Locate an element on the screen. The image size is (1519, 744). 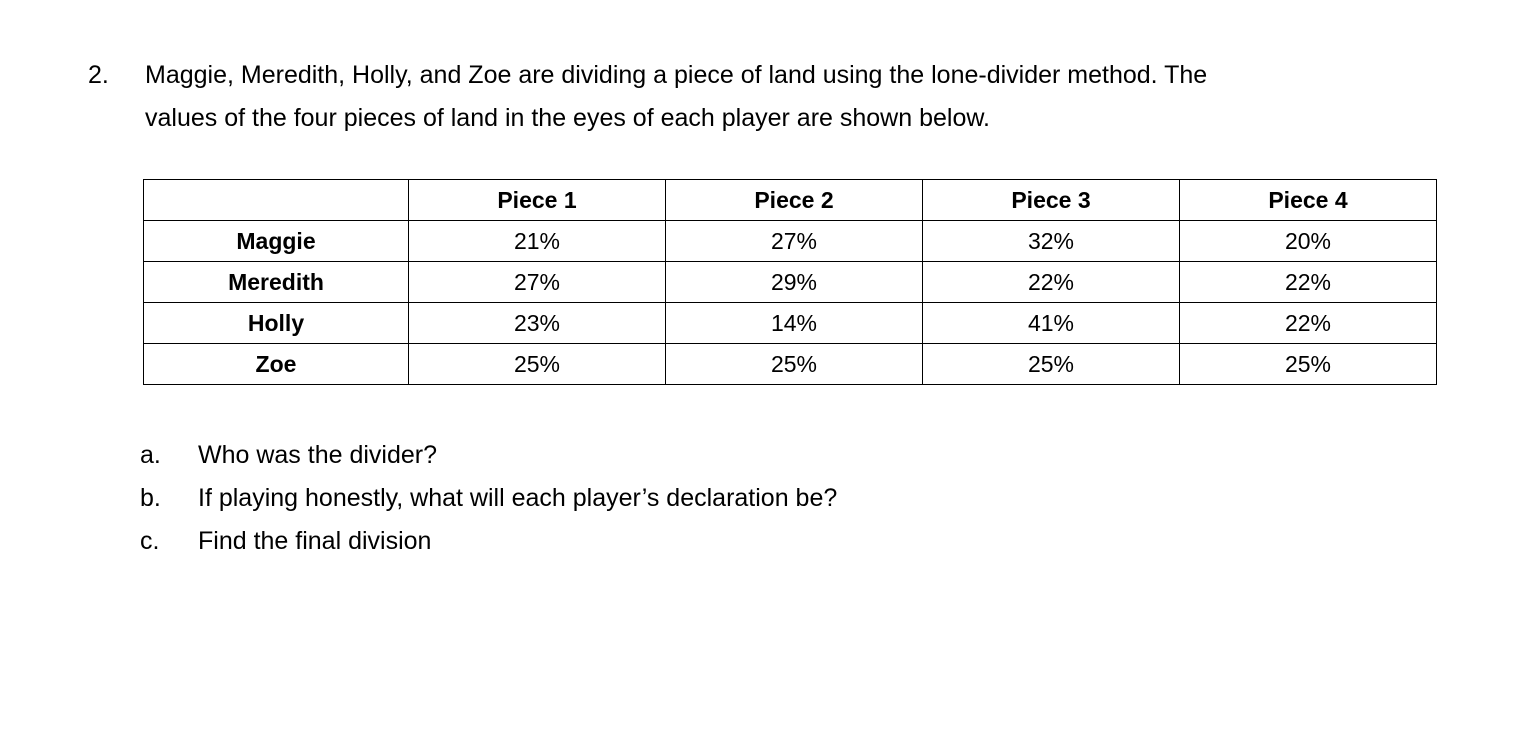
table-header-row: Piece 1 Piece 2 Piece 3 Piece 4 is located at coordinates (790, 200).